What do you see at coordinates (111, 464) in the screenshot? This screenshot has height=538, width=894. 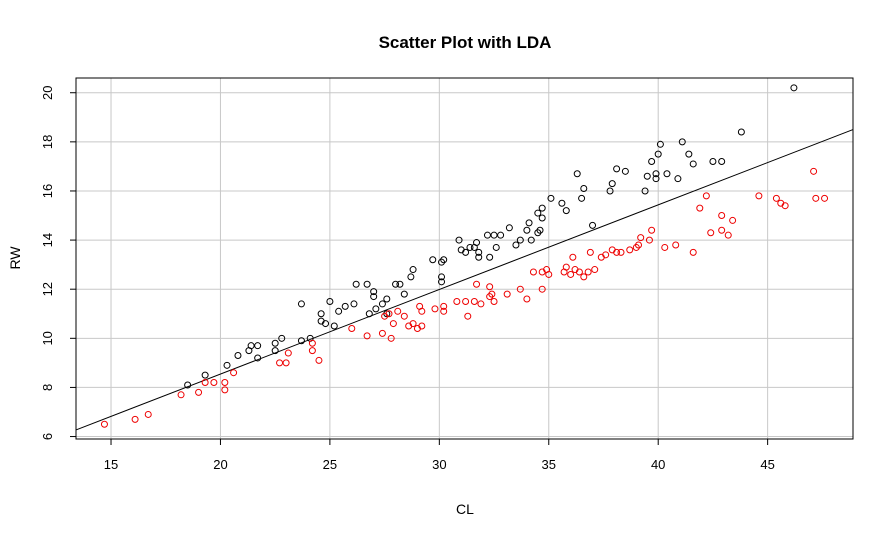 I see `x-tick-label: 15` at bounding box center [111, 464].